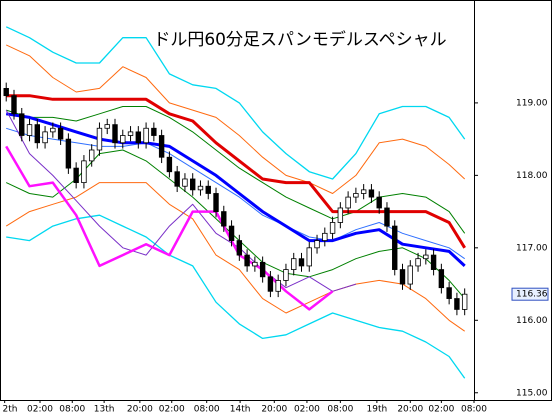  I want to click on y-tick-label: 117.00, so click(532, 248).